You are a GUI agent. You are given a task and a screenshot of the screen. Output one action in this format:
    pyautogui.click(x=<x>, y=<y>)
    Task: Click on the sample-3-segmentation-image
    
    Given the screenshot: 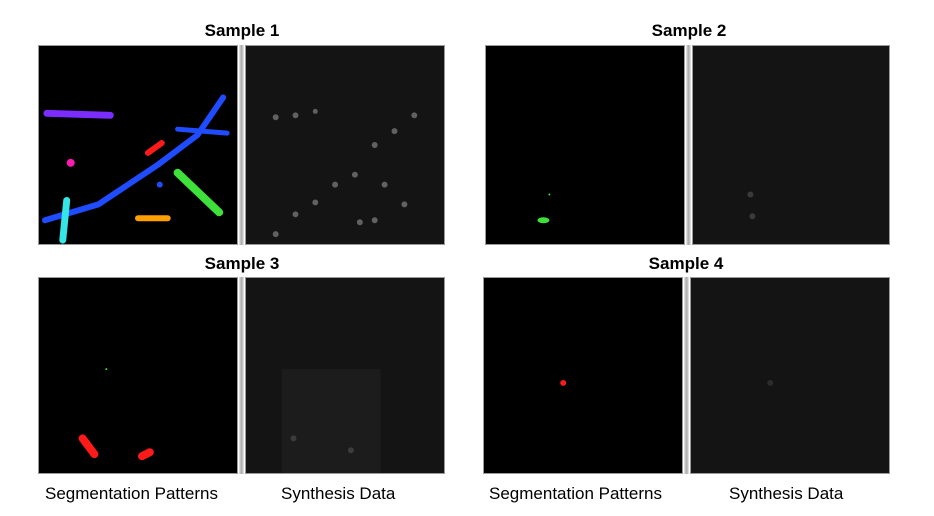 What is the action you would take?
    pyautogui.click(x=138, y=375)
    